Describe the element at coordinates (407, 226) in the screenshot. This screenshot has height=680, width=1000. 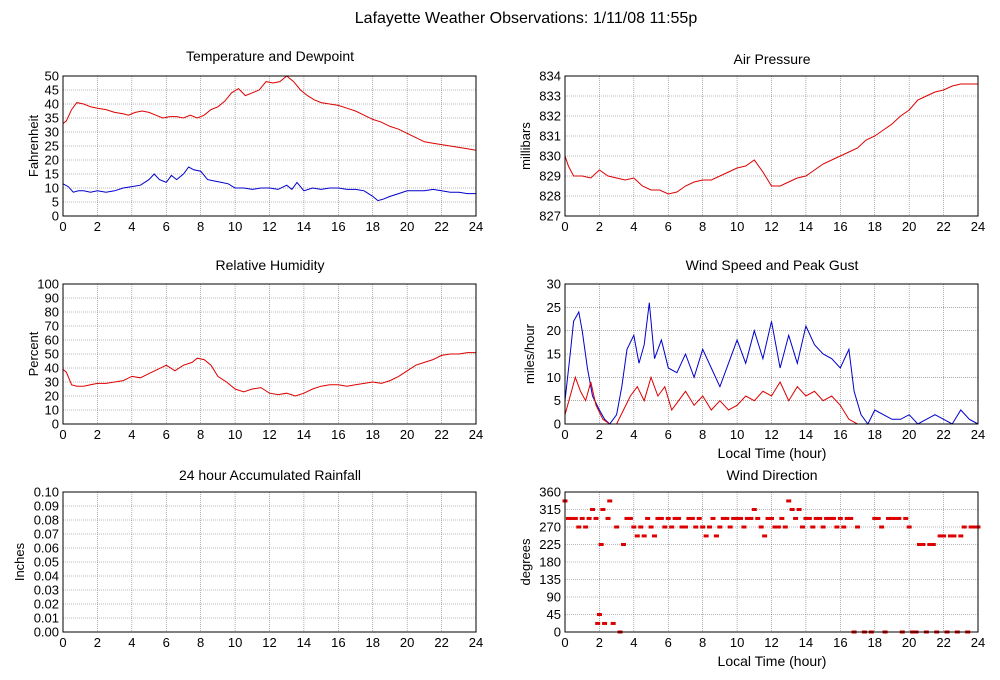
I see `x-tick-label: 20` at that location.